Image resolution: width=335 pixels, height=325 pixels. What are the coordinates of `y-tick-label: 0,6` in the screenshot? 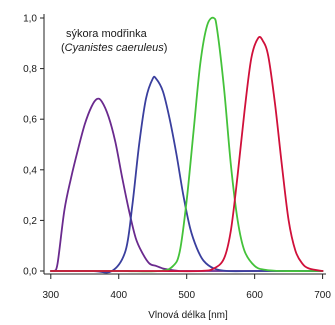 It's located at (30, 120).